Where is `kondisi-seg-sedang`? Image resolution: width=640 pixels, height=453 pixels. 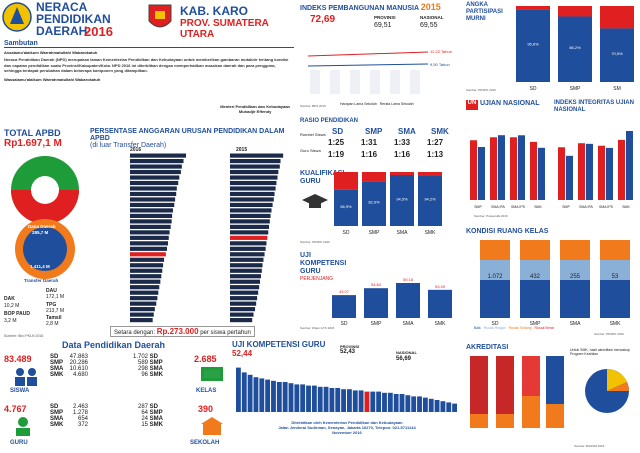 kondisi-seg-sedang is located at coordinates (575, 250).